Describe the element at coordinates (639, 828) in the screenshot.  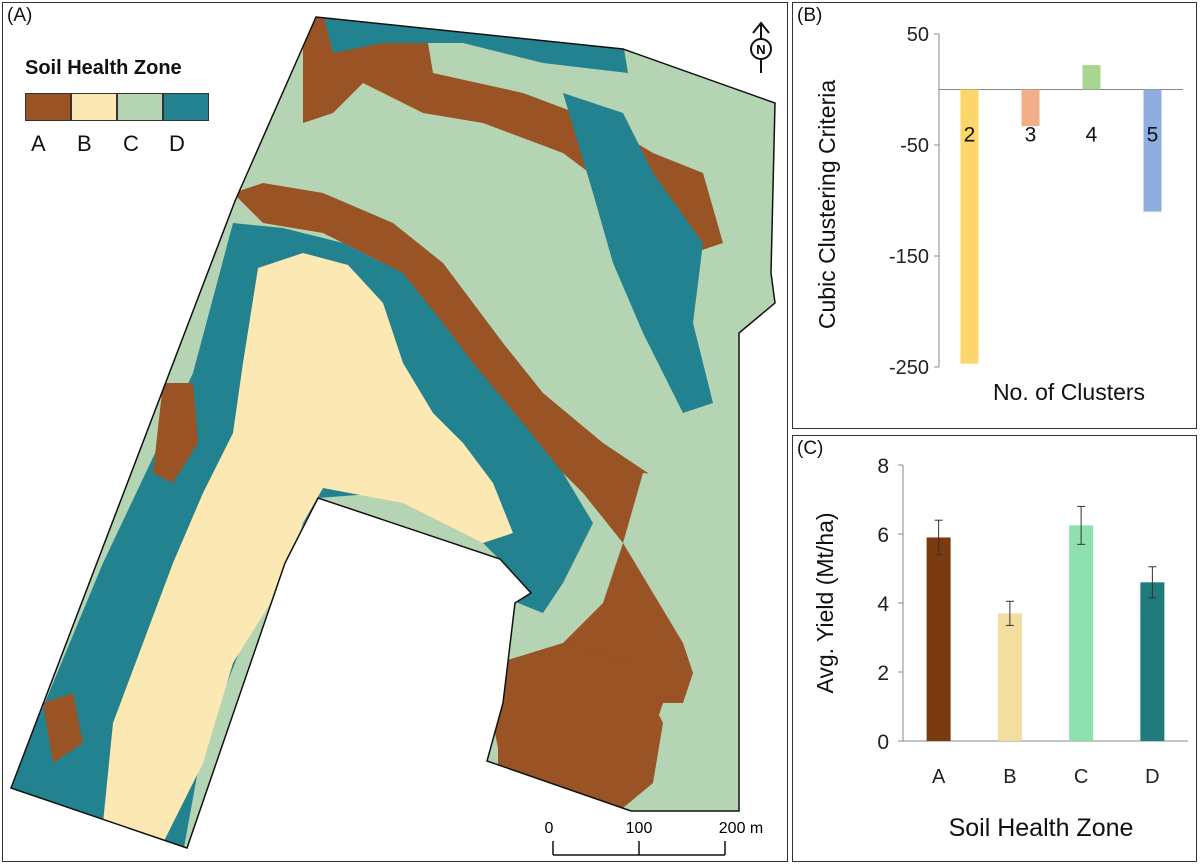
I see `scale-label-100: 100` at that location.